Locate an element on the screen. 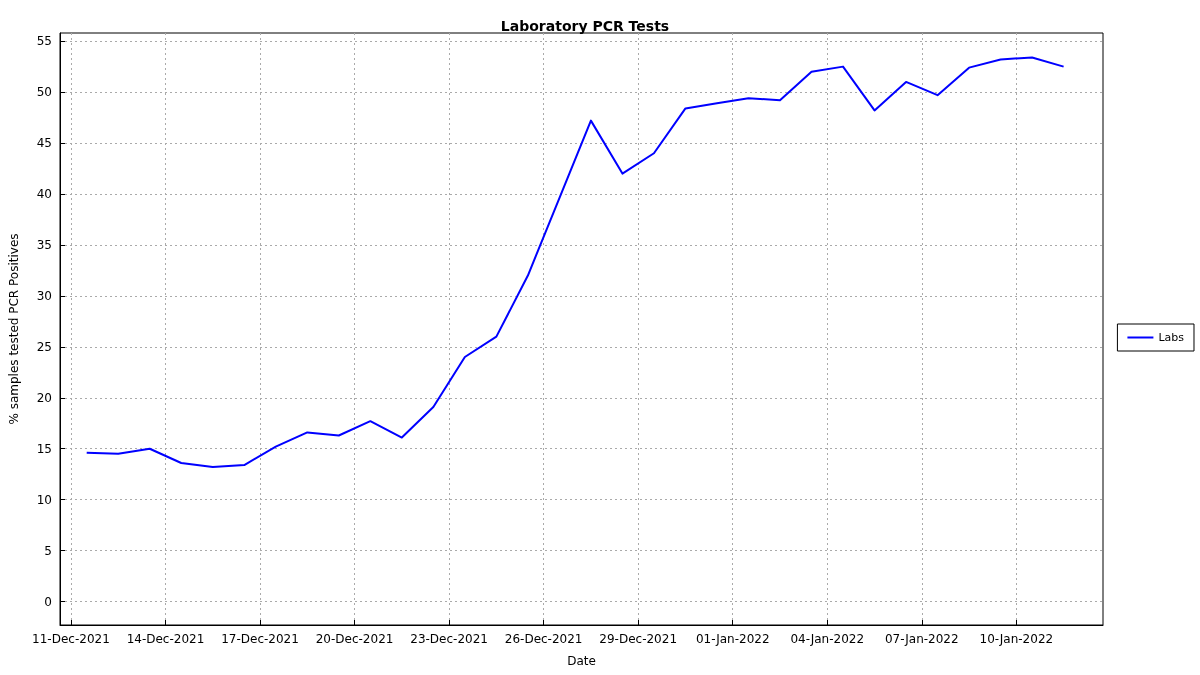  y-tick-label: 30 is located at coordinates (44, 295).